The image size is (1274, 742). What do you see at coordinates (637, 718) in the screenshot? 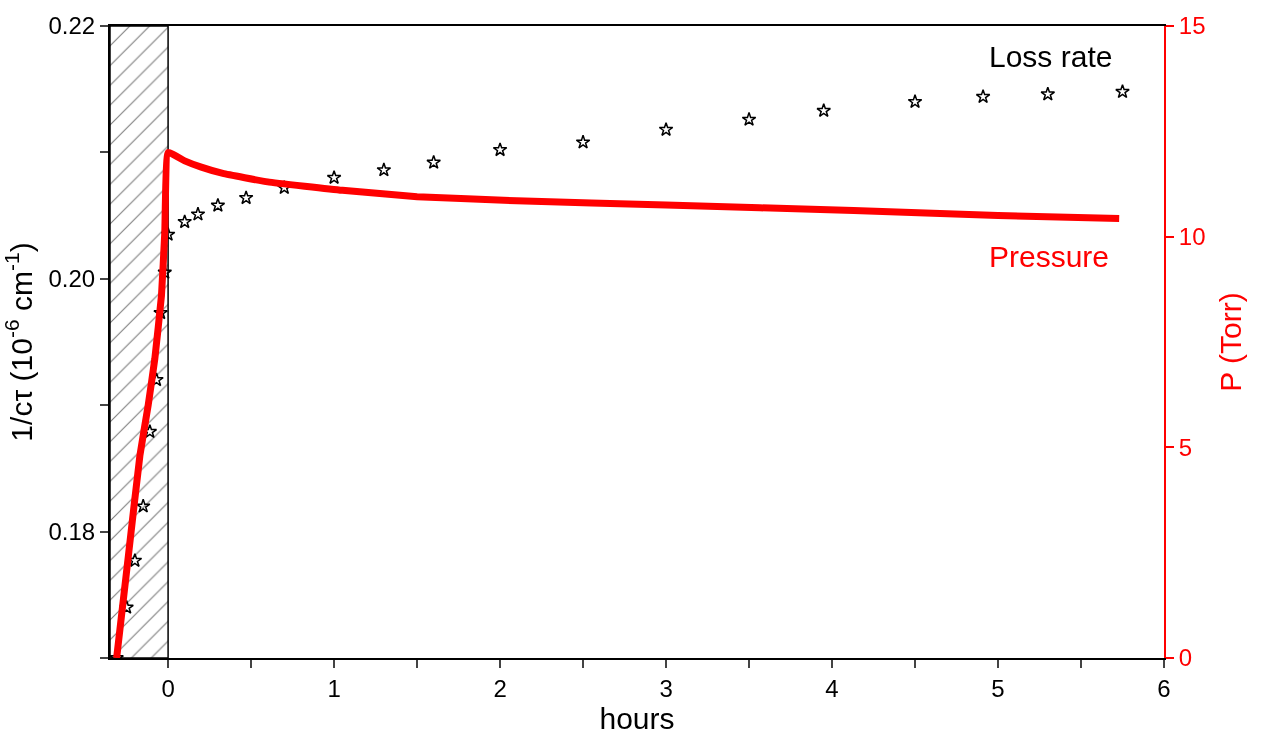
I see `x-axis-title: hours` at bounding box center [637, 718].